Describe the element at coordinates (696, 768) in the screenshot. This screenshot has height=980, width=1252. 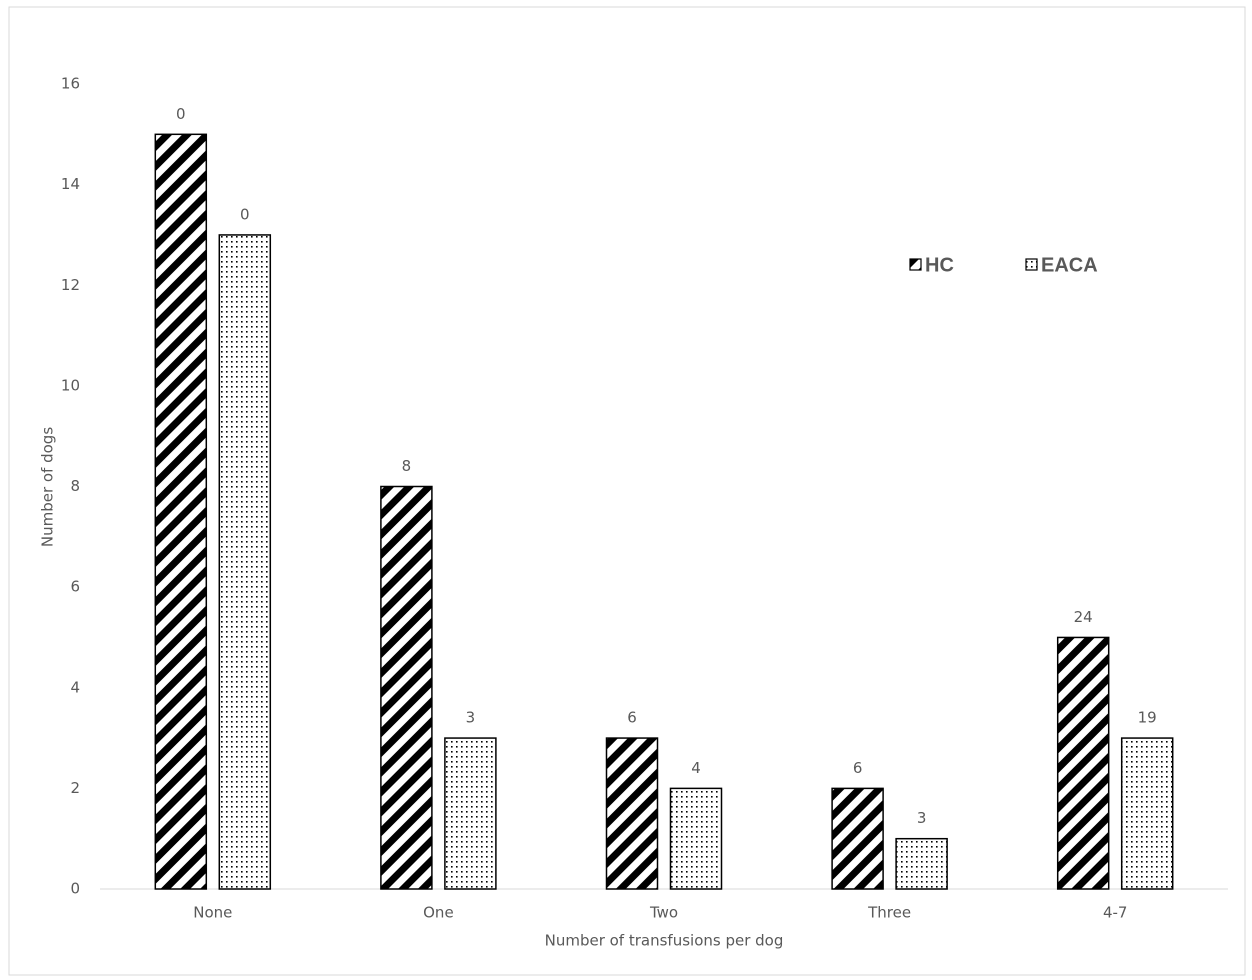
I see `bar-annotation: 4` at that location.